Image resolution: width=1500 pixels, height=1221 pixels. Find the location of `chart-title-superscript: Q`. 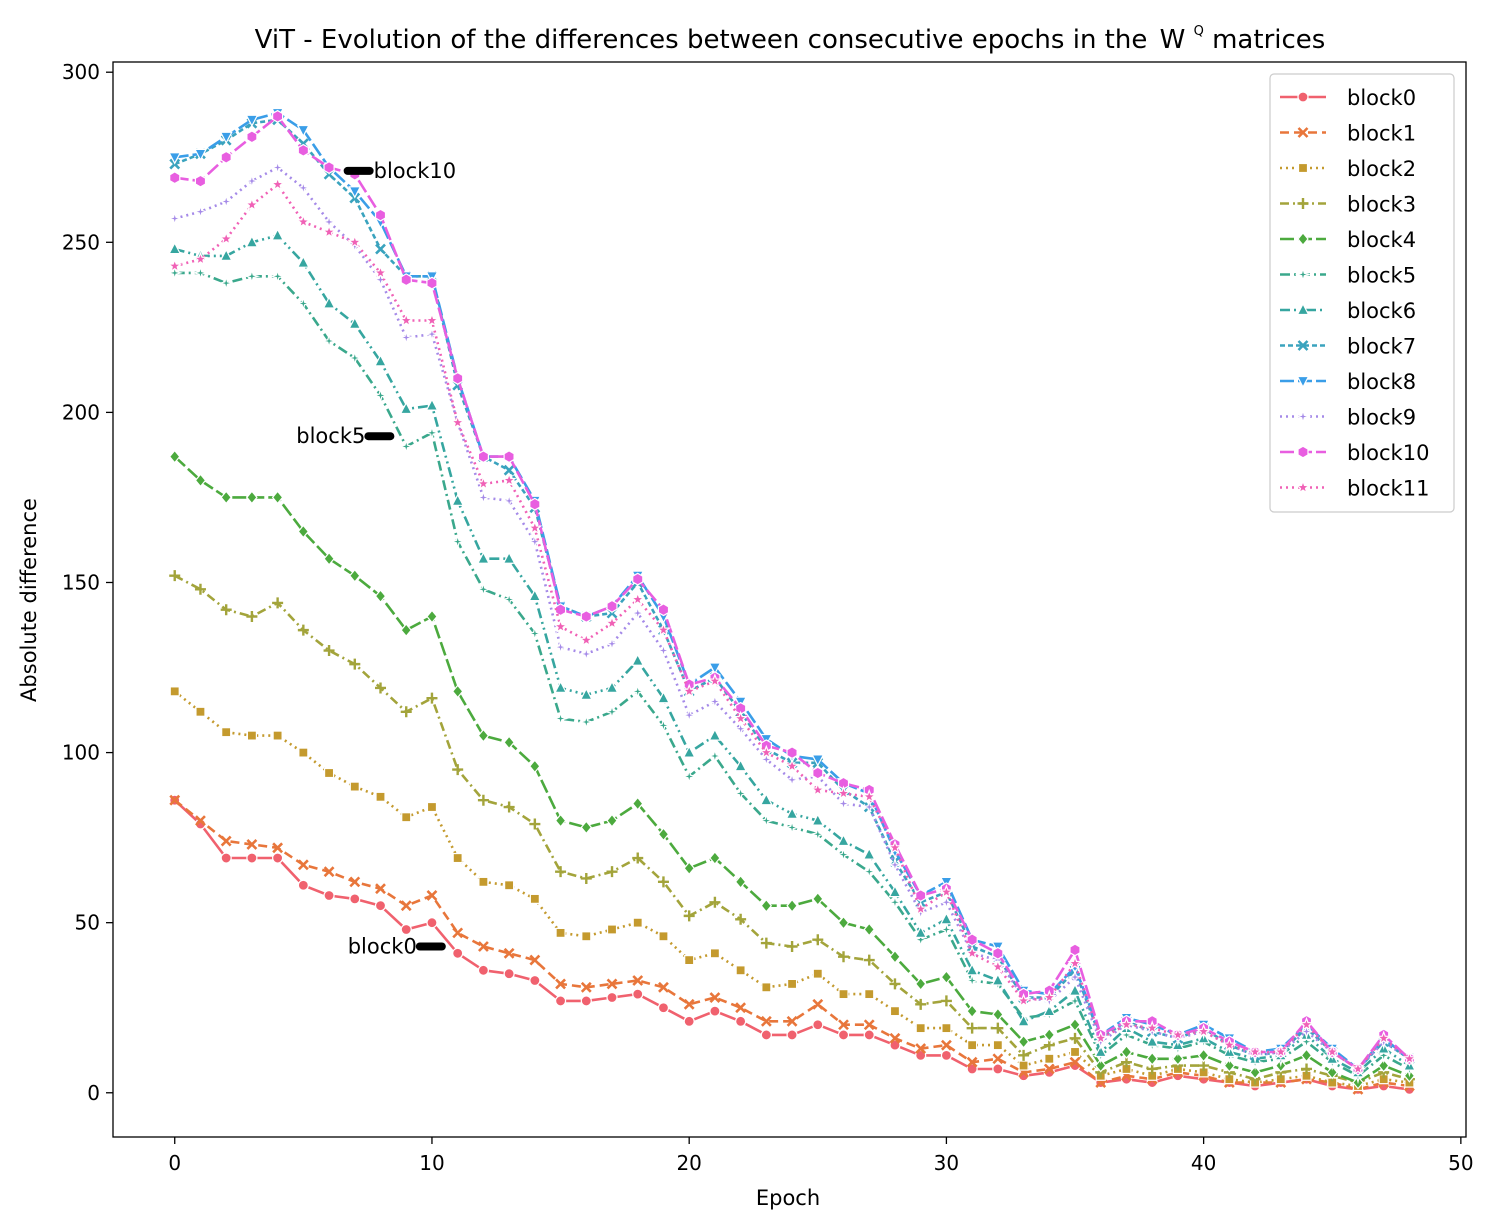

chart-title-superscript: Q is located at coordinates (1199, 31).